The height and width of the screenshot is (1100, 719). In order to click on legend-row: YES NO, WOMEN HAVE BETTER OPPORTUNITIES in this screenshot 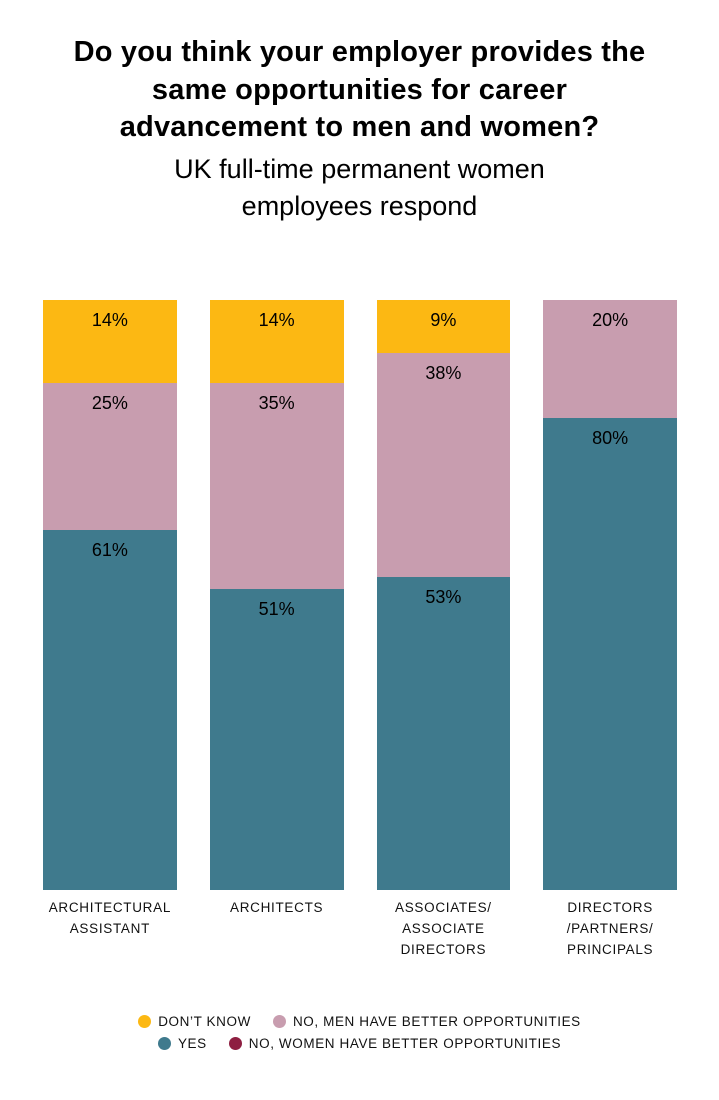, I will do `click(359, 1043)`.